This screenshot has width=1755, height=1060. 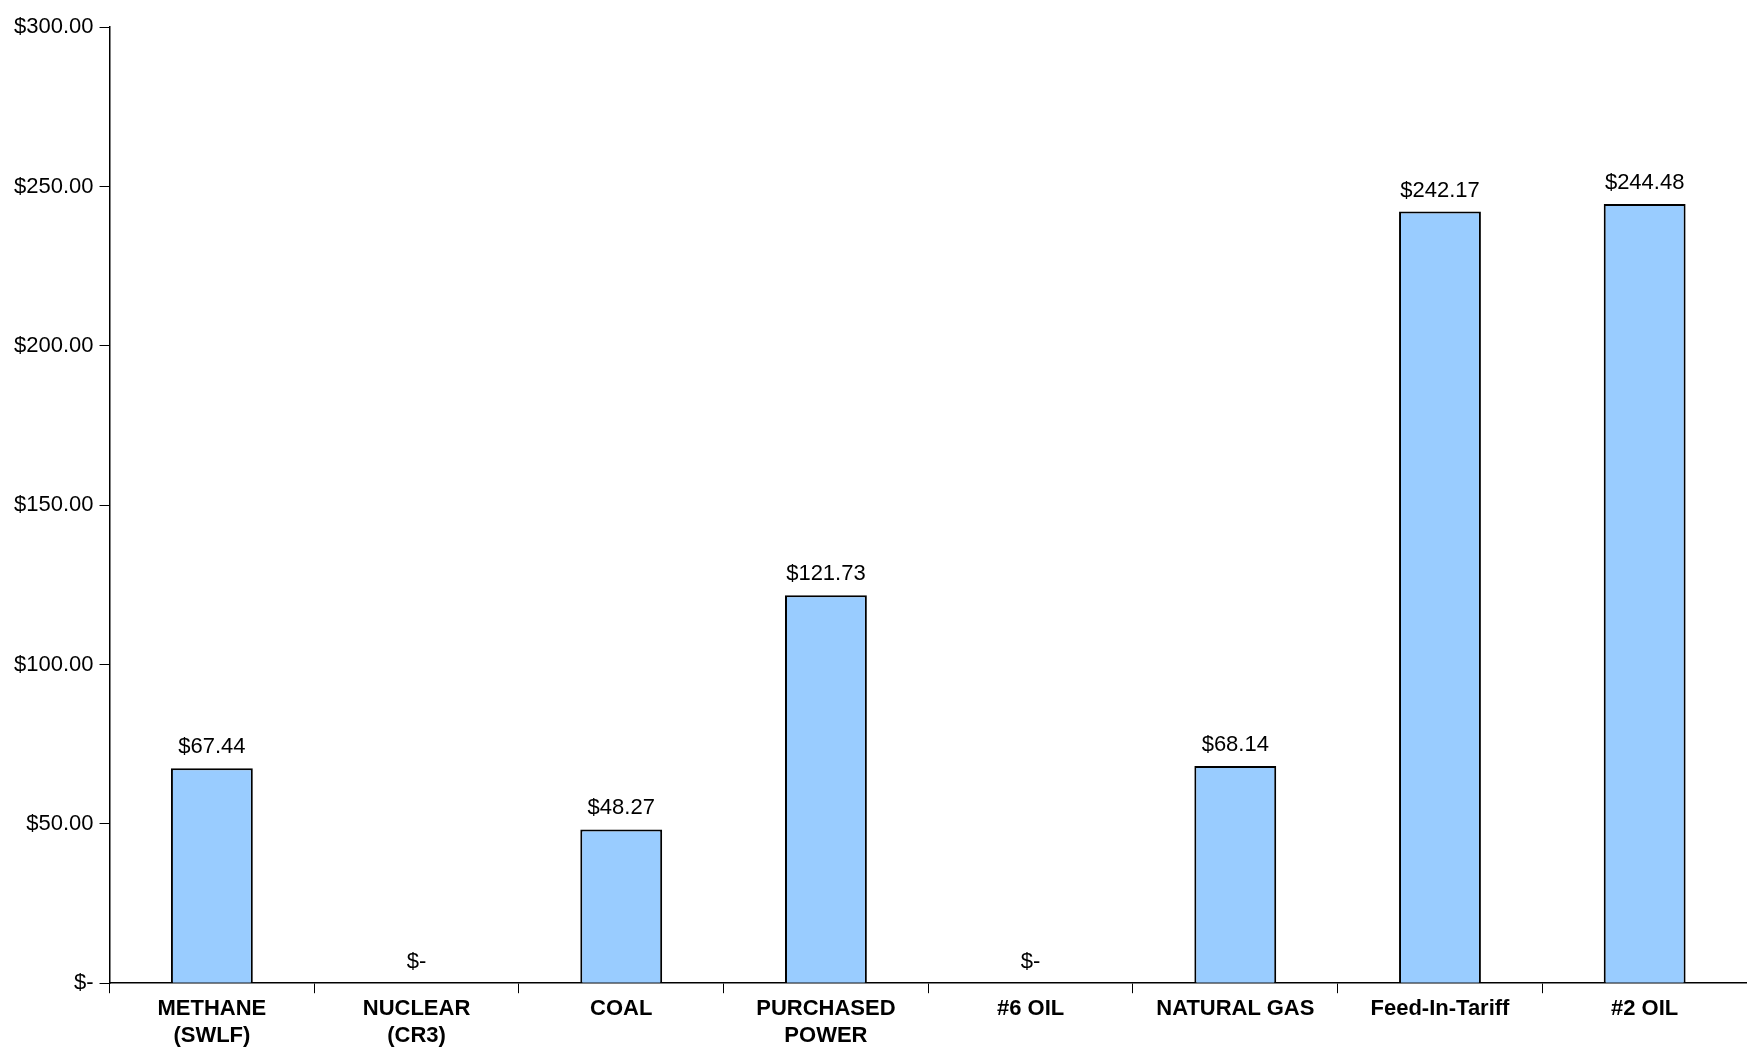 I want to click on y-tick-label: $200.00, so click(x=53, y=344).